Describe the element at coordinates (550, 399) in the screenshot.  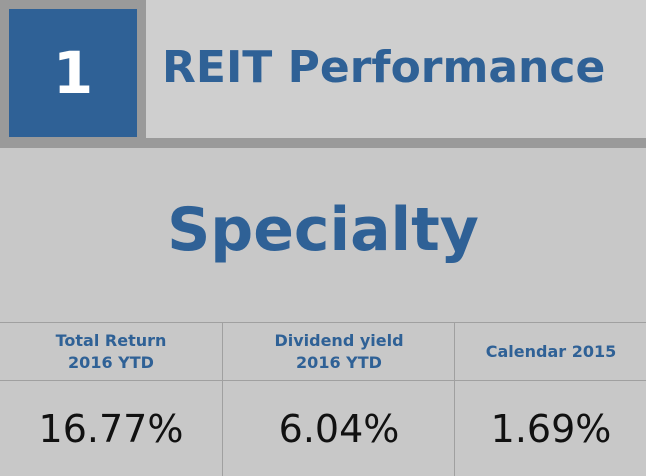
I see `stat-calendar-2015: Calendar 2015 1.69%` at that location.